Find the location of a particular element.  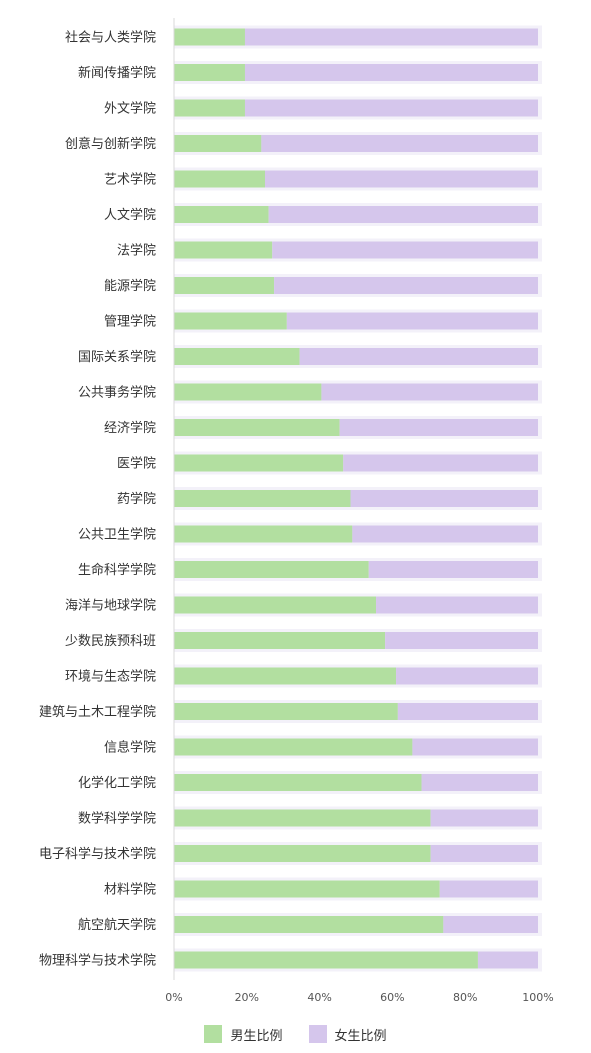

category-row: 能源学院 is located at coordinates (323, 285).